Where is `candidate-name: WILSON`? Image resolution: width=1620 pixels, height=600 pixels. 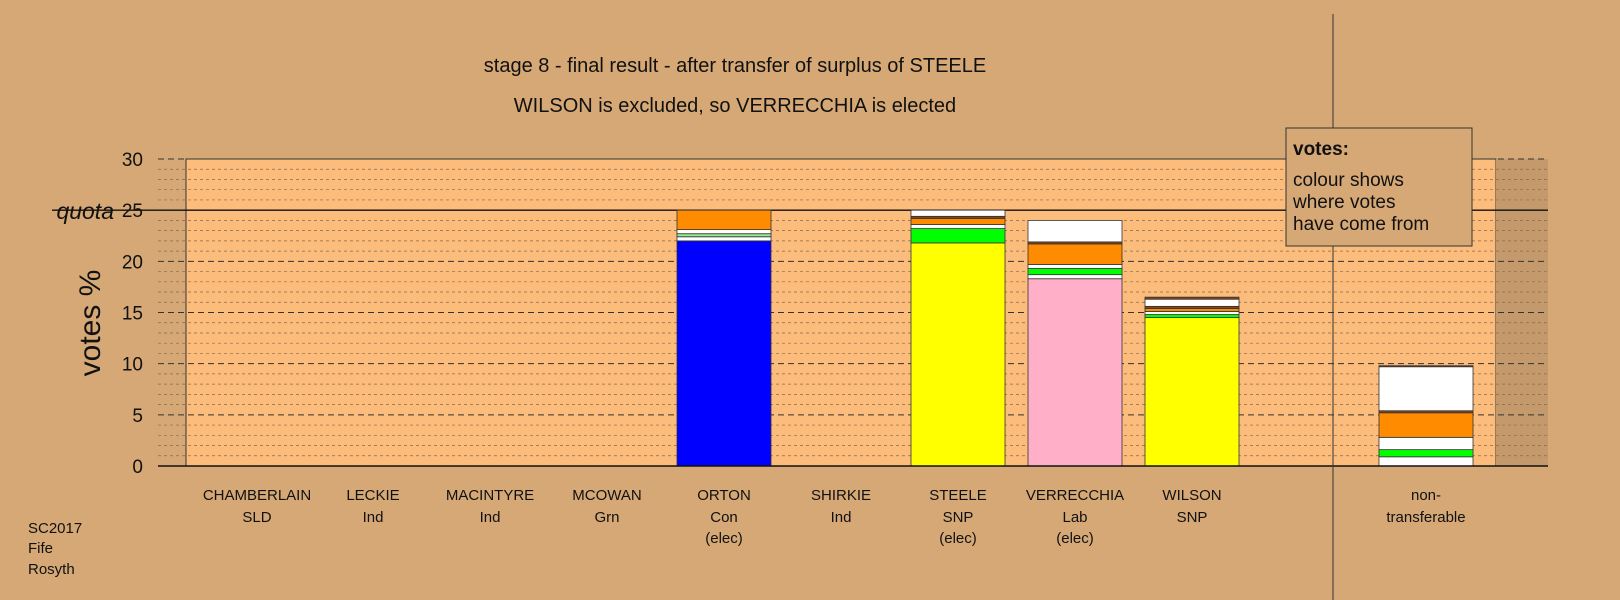
candidate-name: WILSON is located at coordinates (1191, 495).